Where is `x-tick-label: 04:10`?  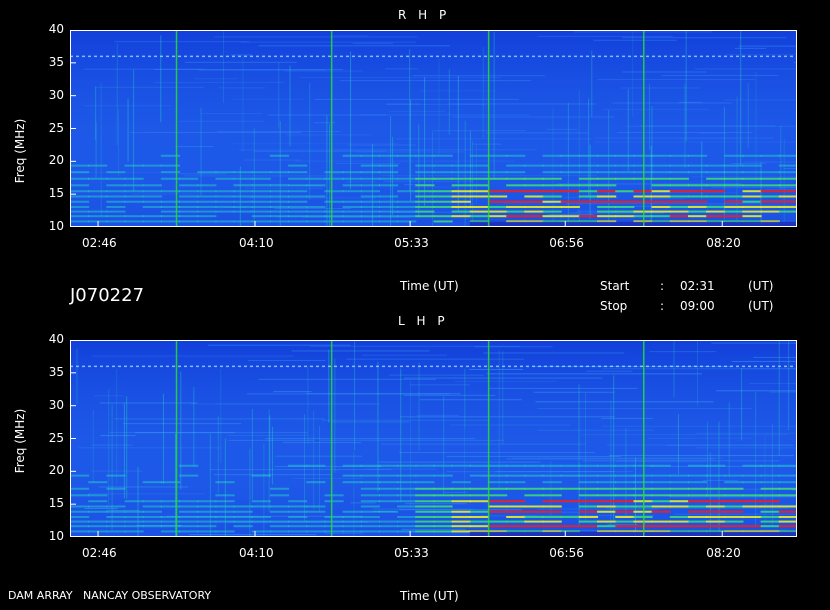 x-tick-label: 04:10 is located at coordinates (256, 553).